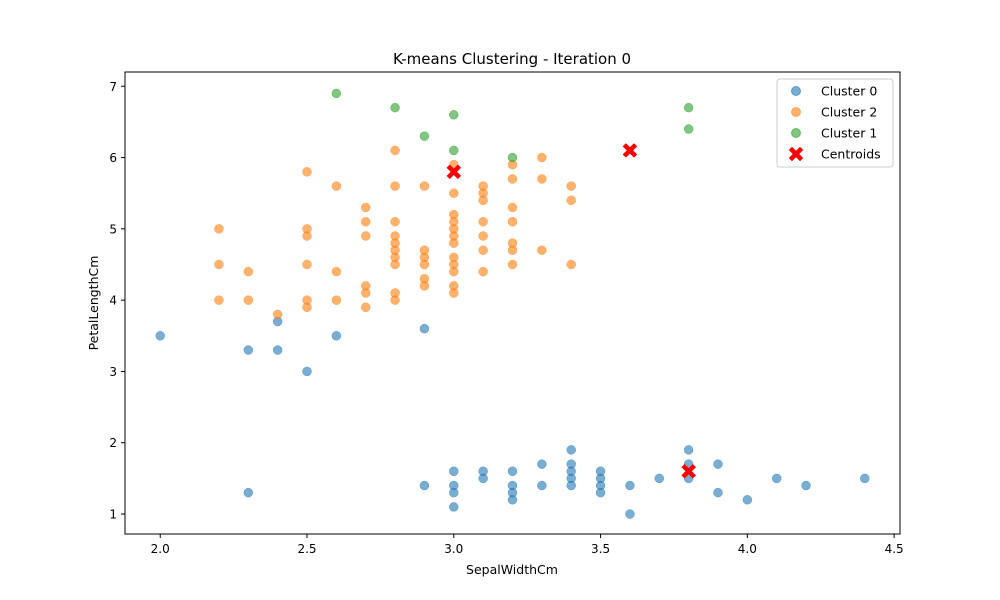 This screenshot has width=1000, height=600. Describe the element at coordinates (849, 112) in the screenshot. I see `legend-label: Cluster 2` at that location.